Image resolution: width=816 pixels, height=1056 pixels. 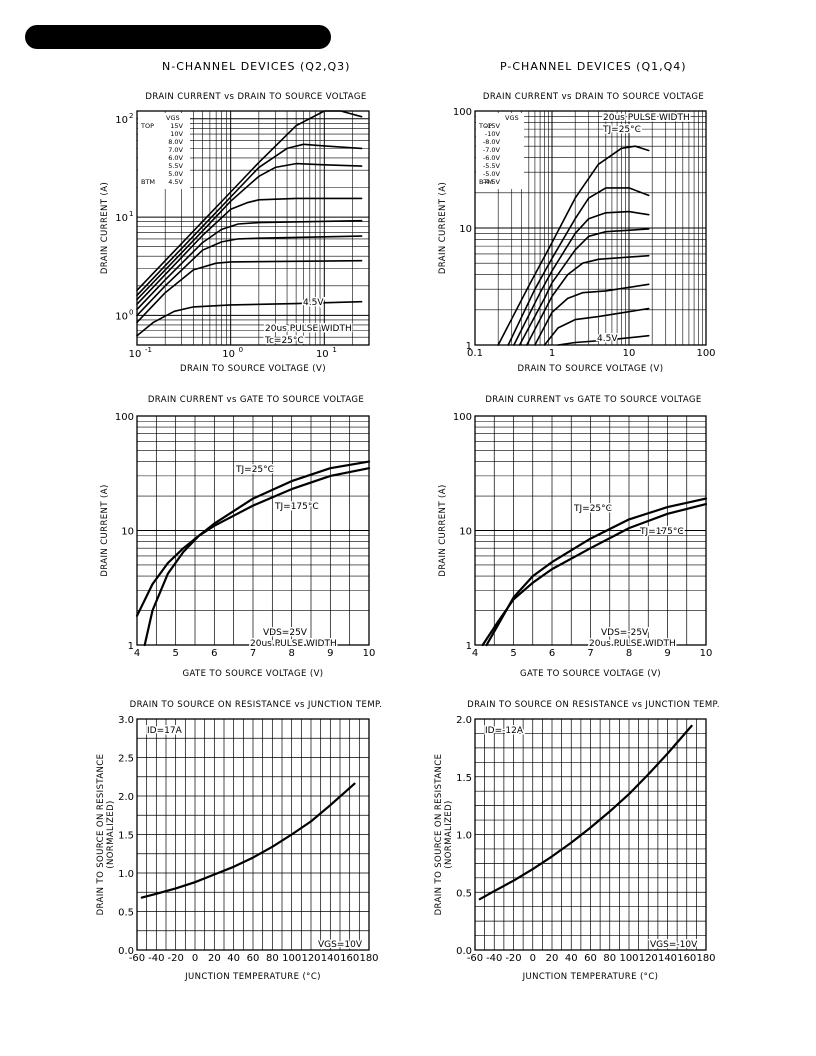 What do you see at coordinates (176, 126) in the screenshot?
I see `legend-entry: 15V` at bounding box center [176, 126].